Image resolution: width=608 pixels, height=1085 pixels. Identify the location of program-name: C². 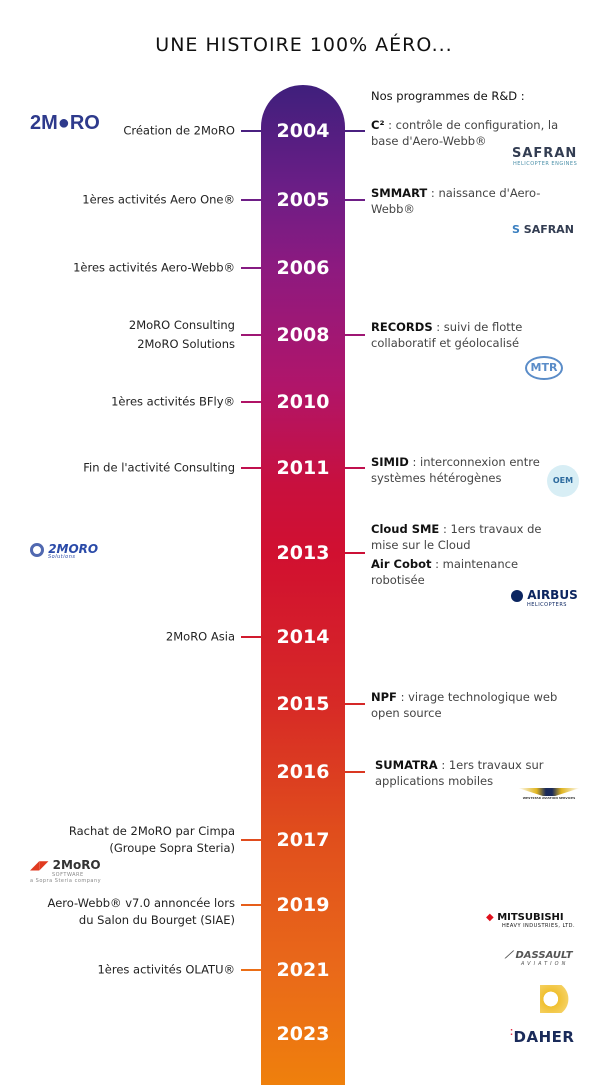
(378, 125).